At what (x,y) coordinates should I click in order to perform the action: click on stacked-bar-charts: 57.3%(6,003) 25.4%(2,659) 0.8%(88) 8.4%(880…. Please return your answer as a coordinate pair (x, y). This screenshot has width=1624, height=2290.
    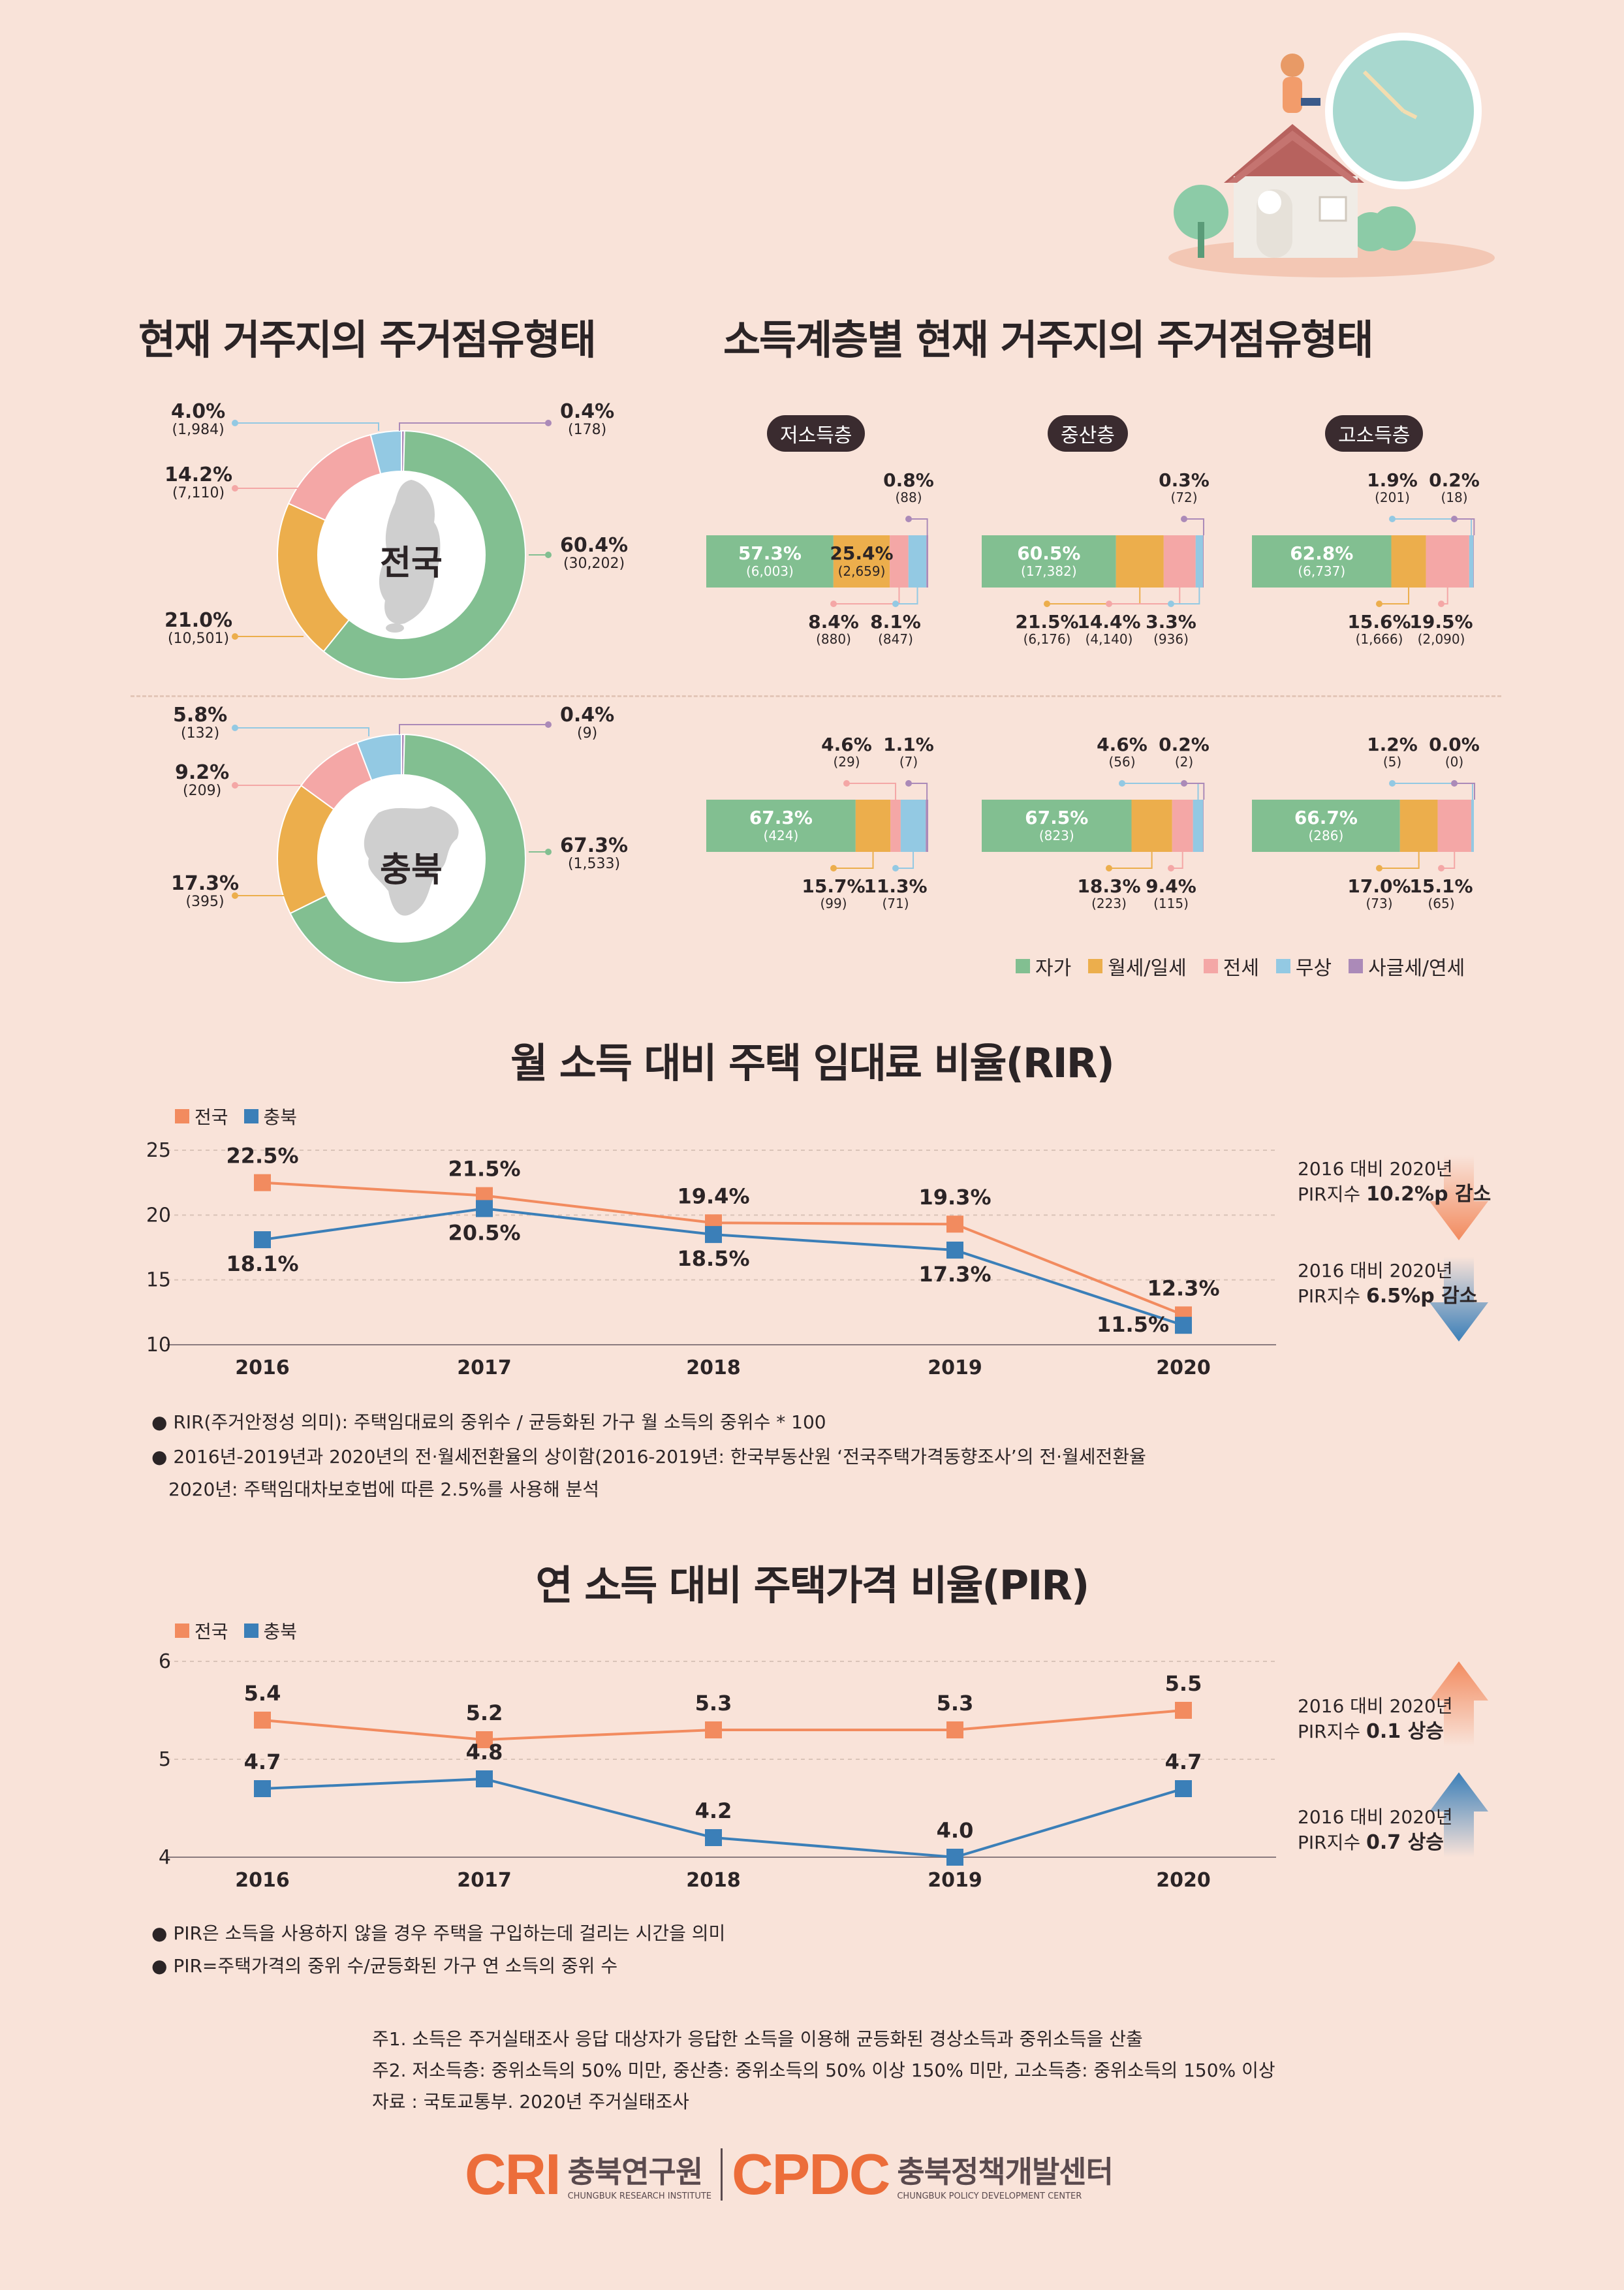
    Looking at the image, I should click on (1093, 690).